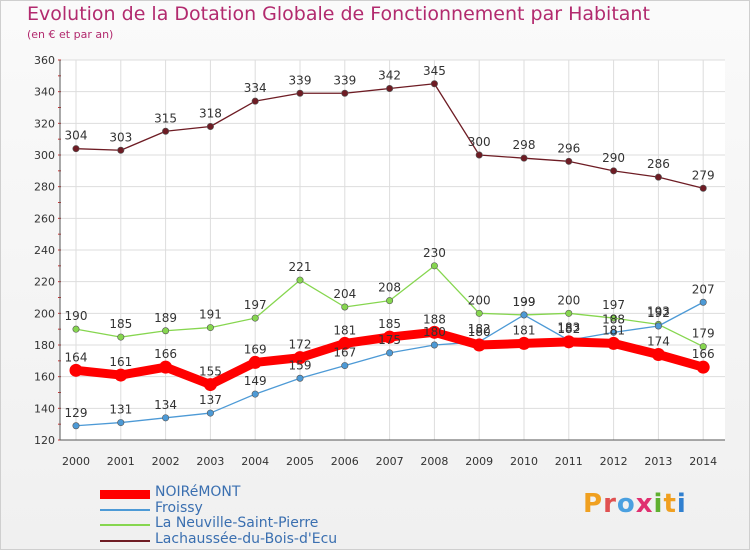  What do you see at coordinates (44, 408) in the screenshot?
I see `y-tick-label: 140` at bounding box center [44, 408].